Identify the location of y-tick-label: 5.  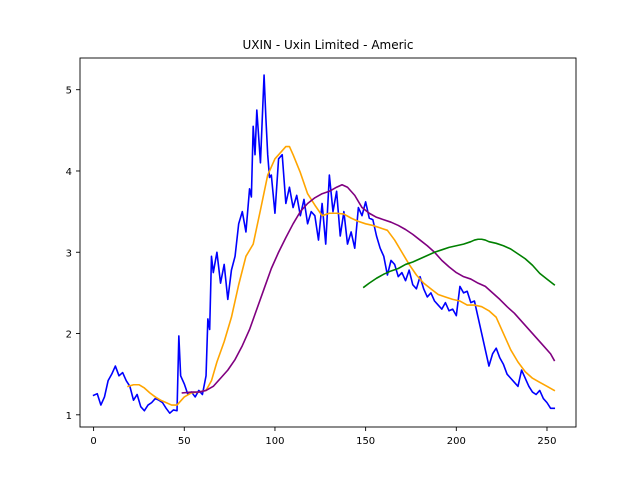
(69, 91).